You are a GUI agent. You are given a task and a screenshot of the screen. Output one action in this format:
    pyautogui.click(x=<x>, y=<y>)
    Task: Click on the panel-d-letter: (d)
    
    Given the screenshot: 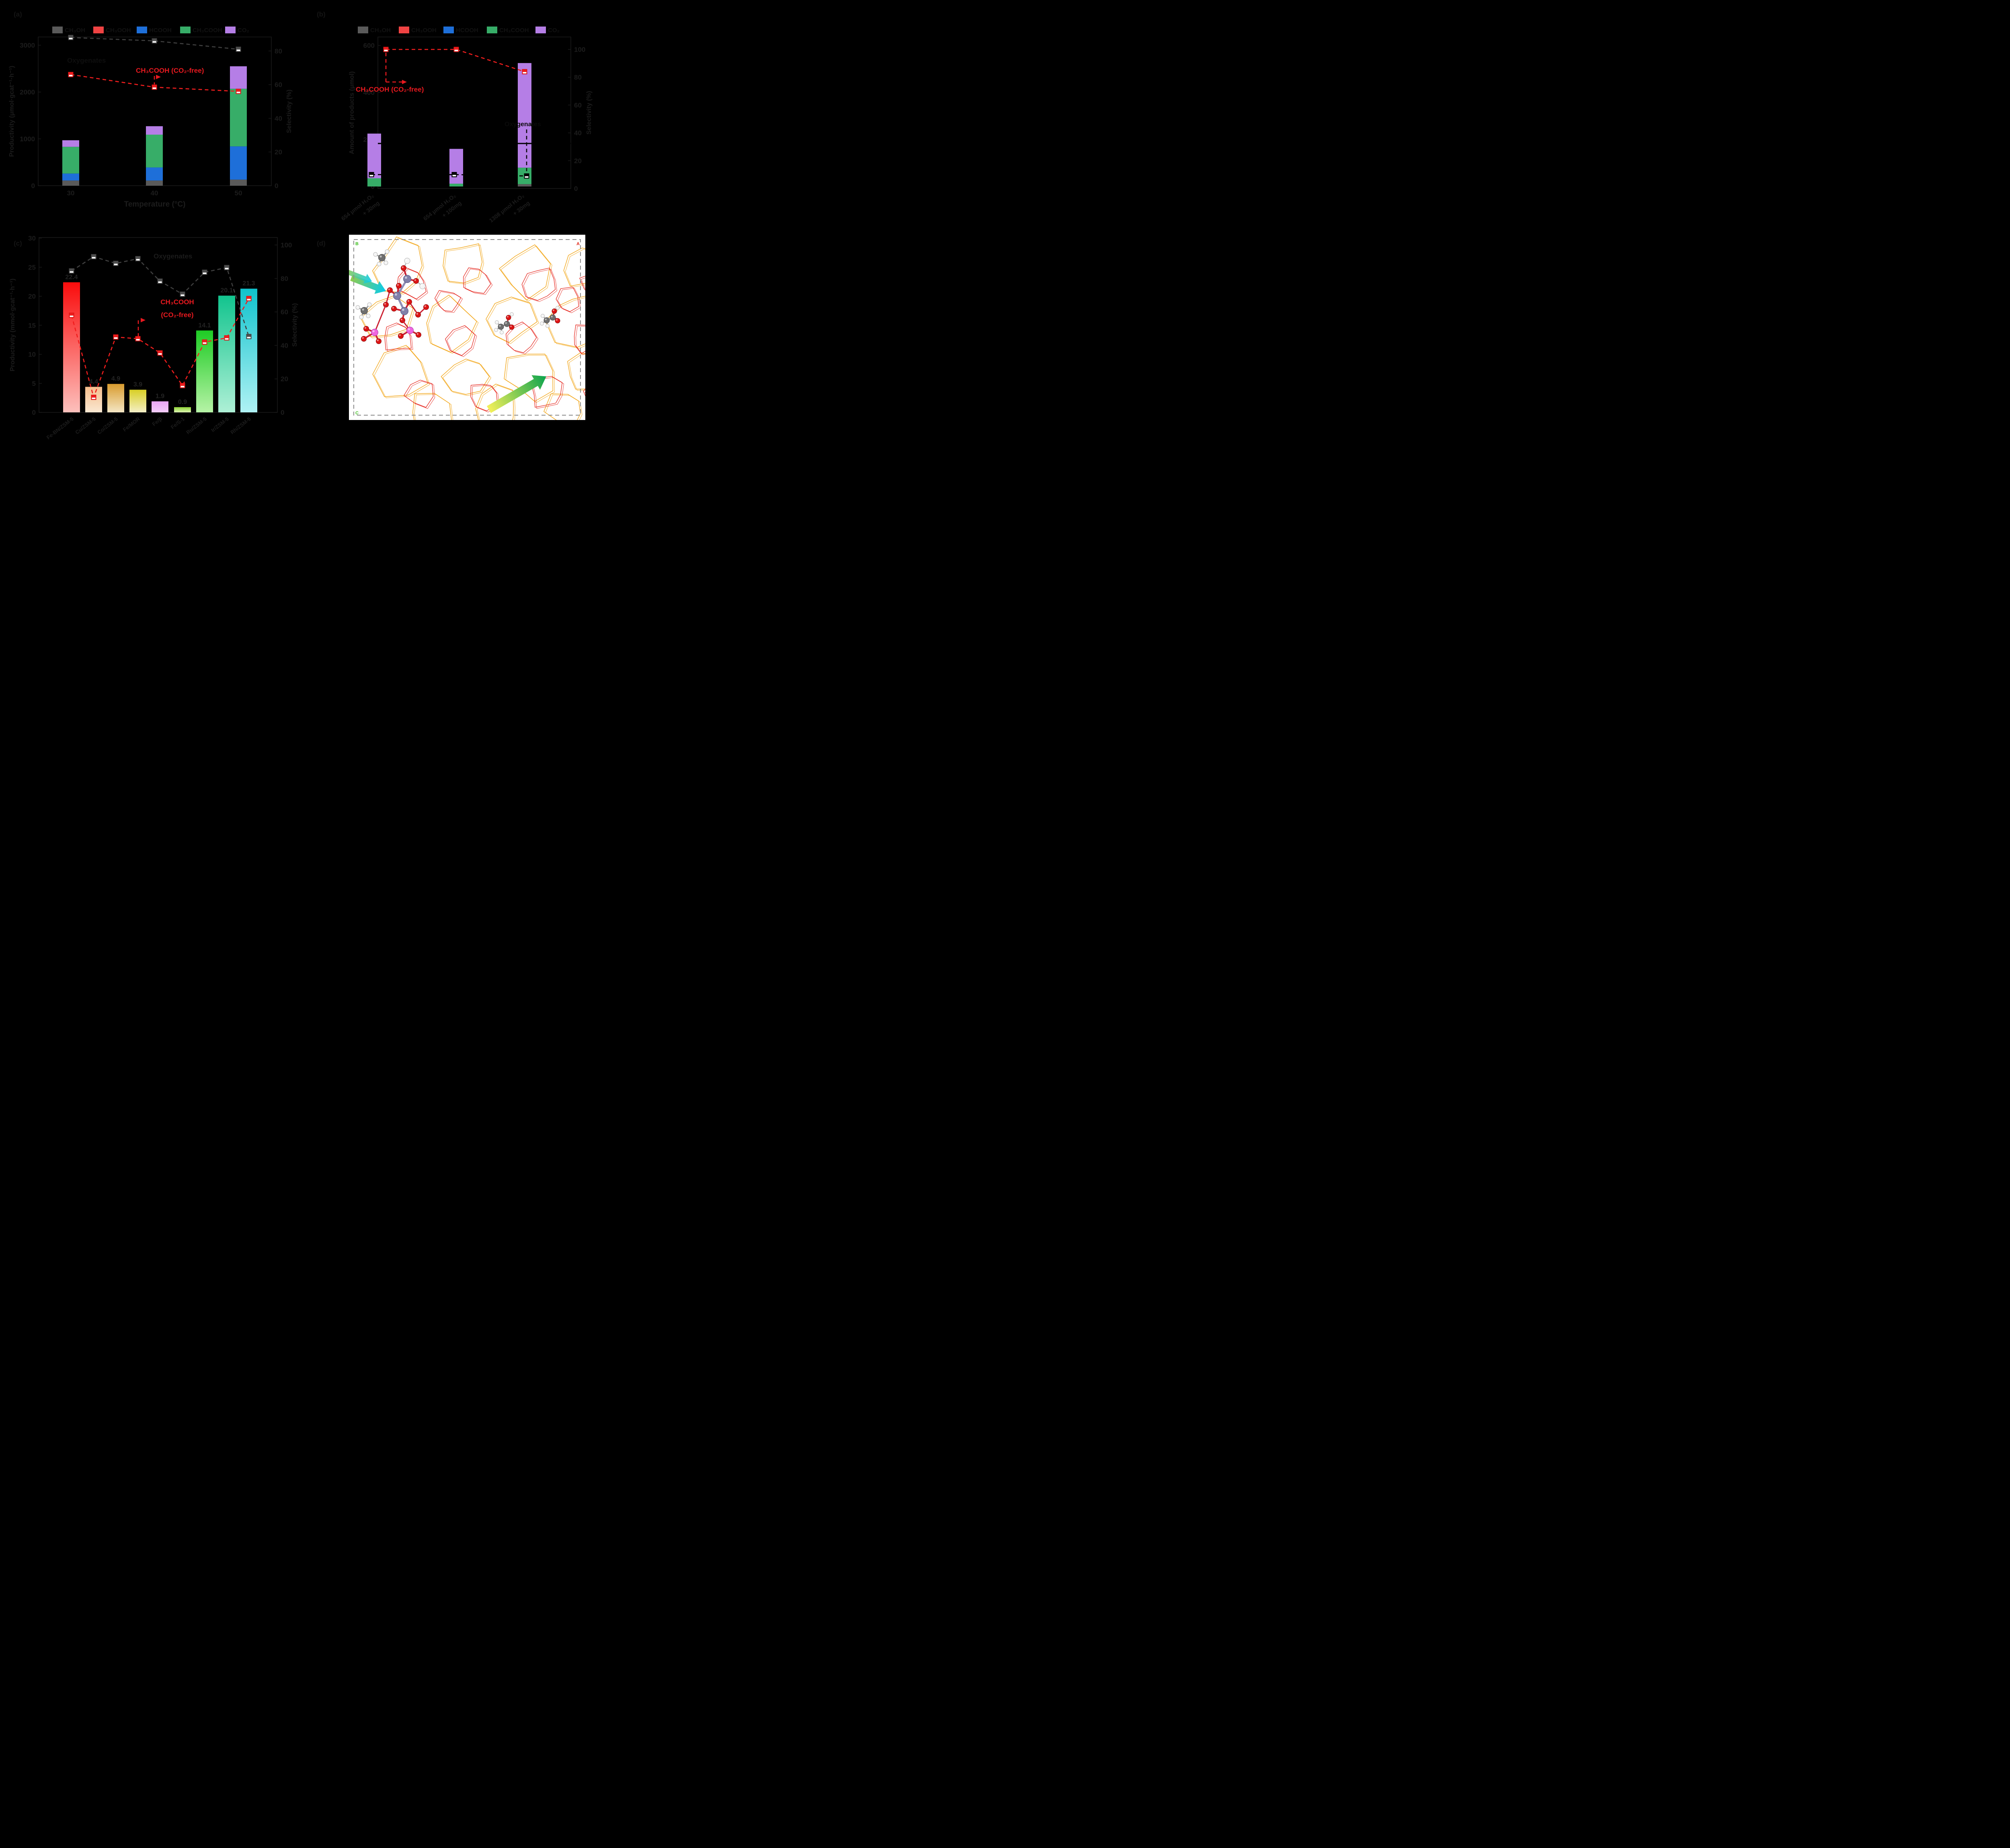 What is the action you would take?
    pyautogui.click(x=321, y=243)
    